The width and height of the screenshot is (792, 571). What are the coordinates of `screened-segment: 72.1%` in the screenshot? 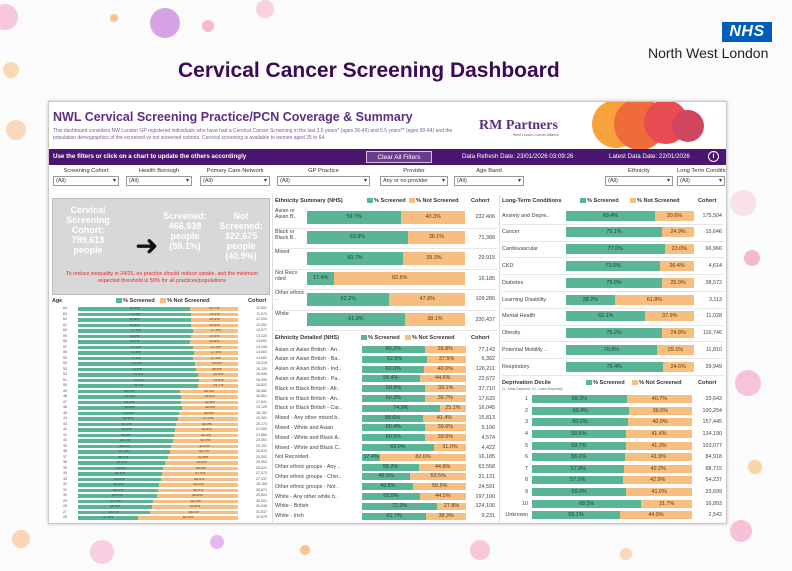 It's located at (136, 358).